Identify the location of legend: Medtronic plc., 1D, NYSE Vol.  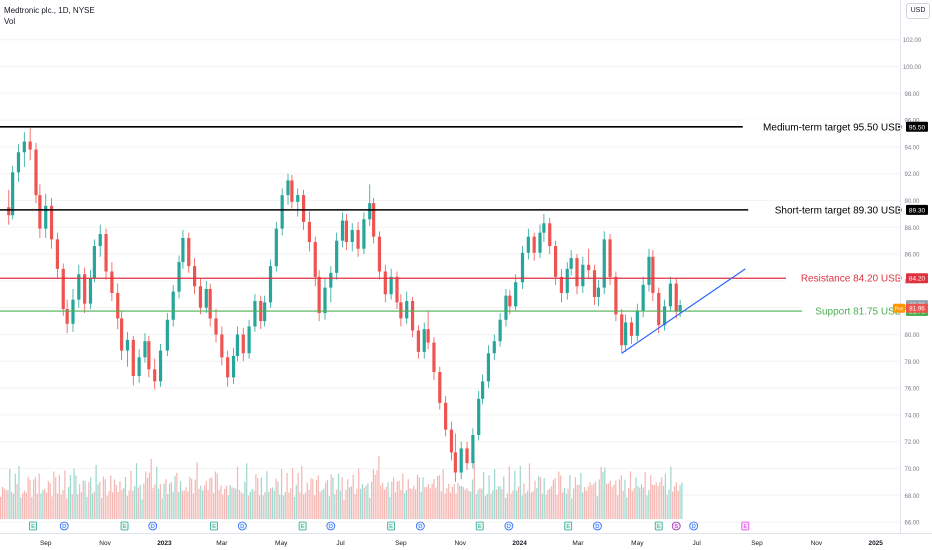
(49, 16).